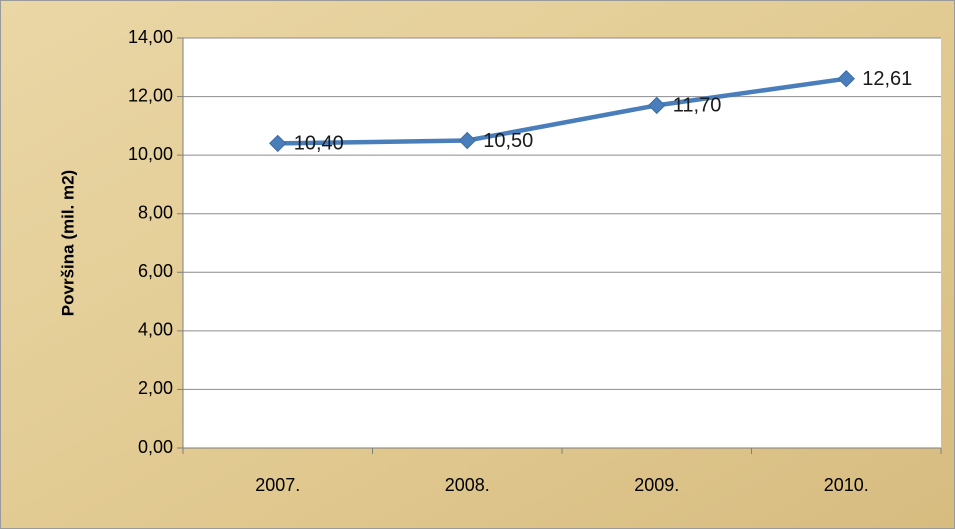 This screenshot has height=529, width=955. What do you see at coordinates (656, 485) in the screenshot?
I see `x-tick-label: 2009.` at bounding box center [656, 485].